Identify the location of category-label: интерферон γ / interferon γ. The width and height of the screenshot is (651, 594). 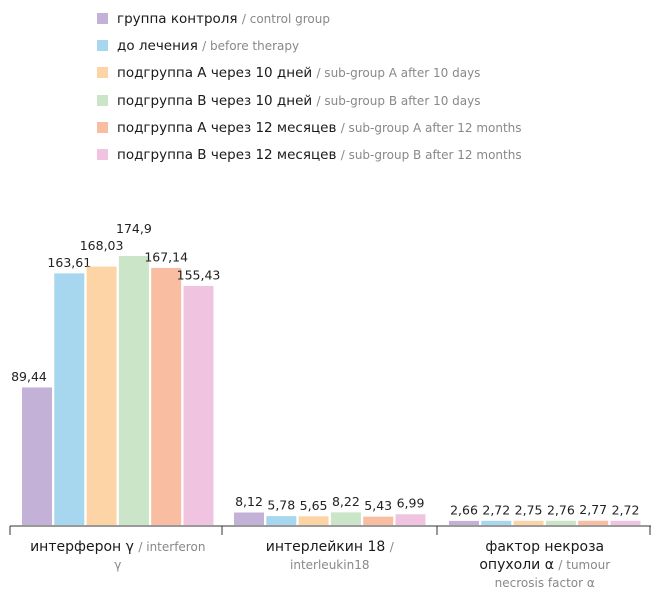
(118, 556).